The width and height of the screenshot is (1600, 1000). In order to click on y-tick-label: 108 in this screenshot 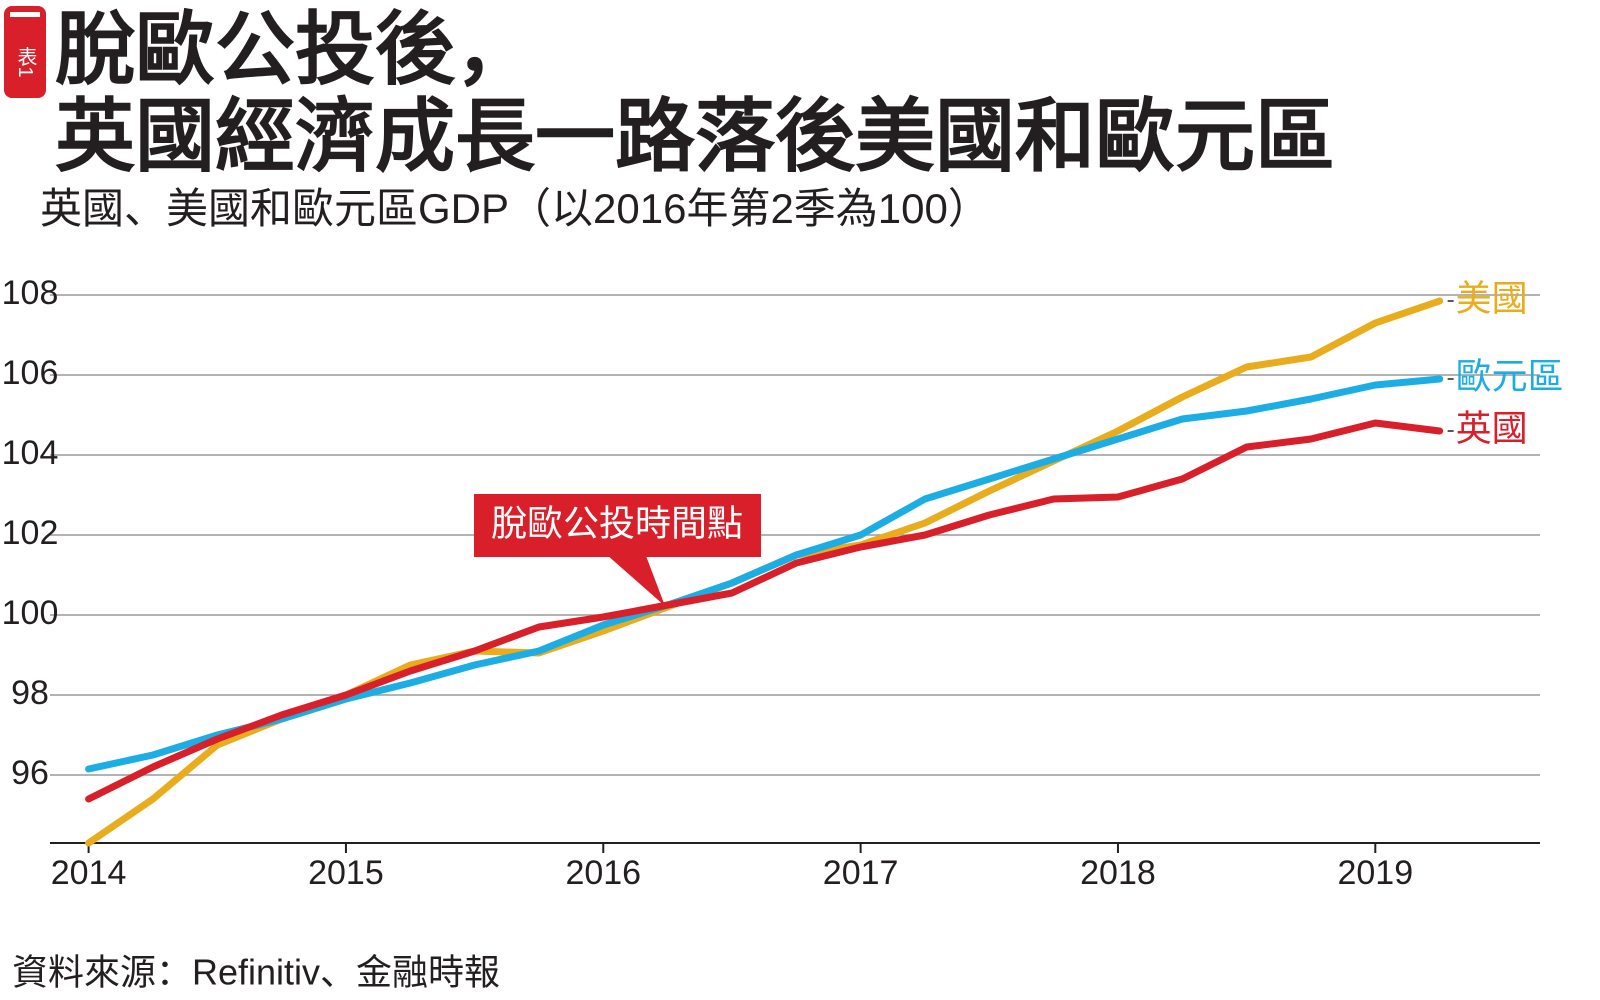, I will do `click(30, 293)`.